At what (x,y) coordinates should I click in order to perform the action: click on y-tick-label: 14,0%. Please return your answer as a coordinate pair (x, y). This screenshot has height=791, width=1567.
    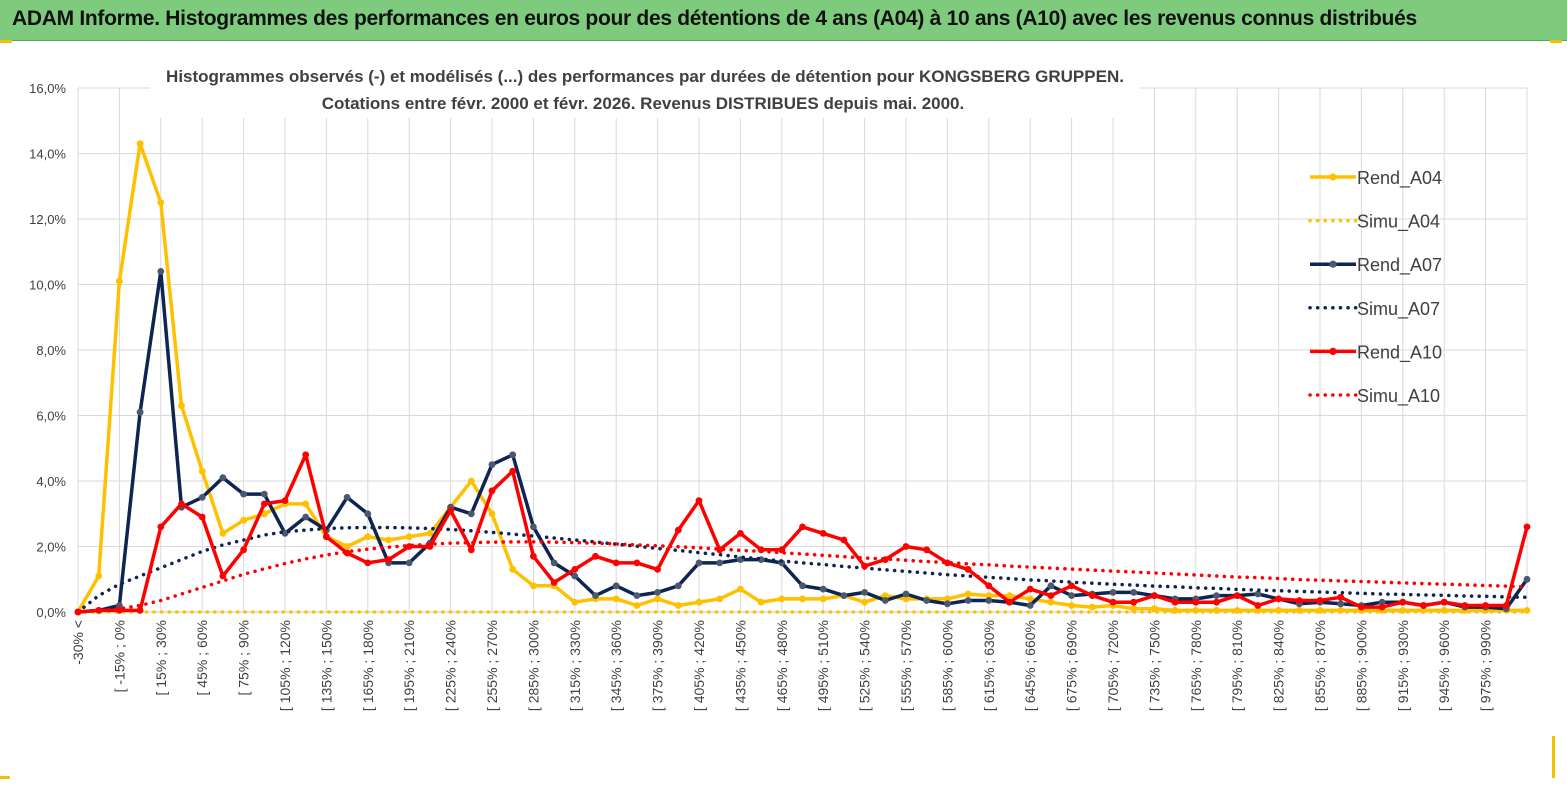
    Looking at the image, I should click on (47, 154).